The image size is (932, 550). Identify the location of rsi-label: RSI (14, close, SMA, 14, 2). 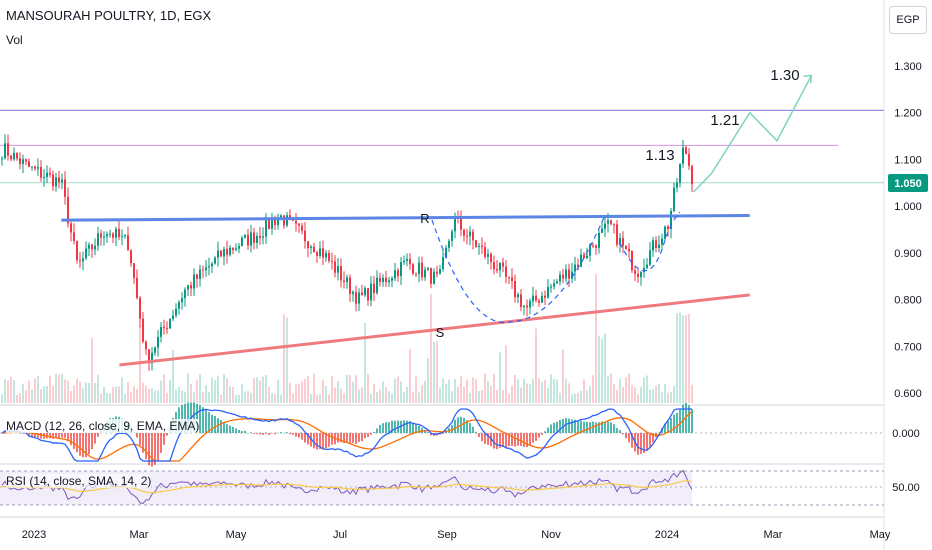
(79, 481).